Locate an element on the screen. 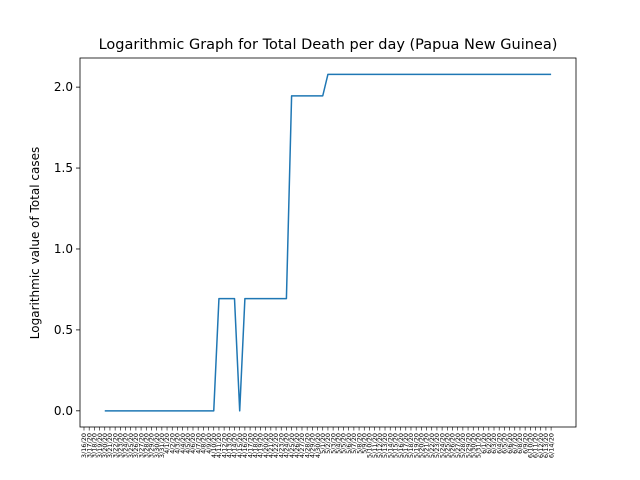 The height and width of the screenshot is (480, 640). x-tick-label: 4/13/20 is located at coordinates (230, 445).